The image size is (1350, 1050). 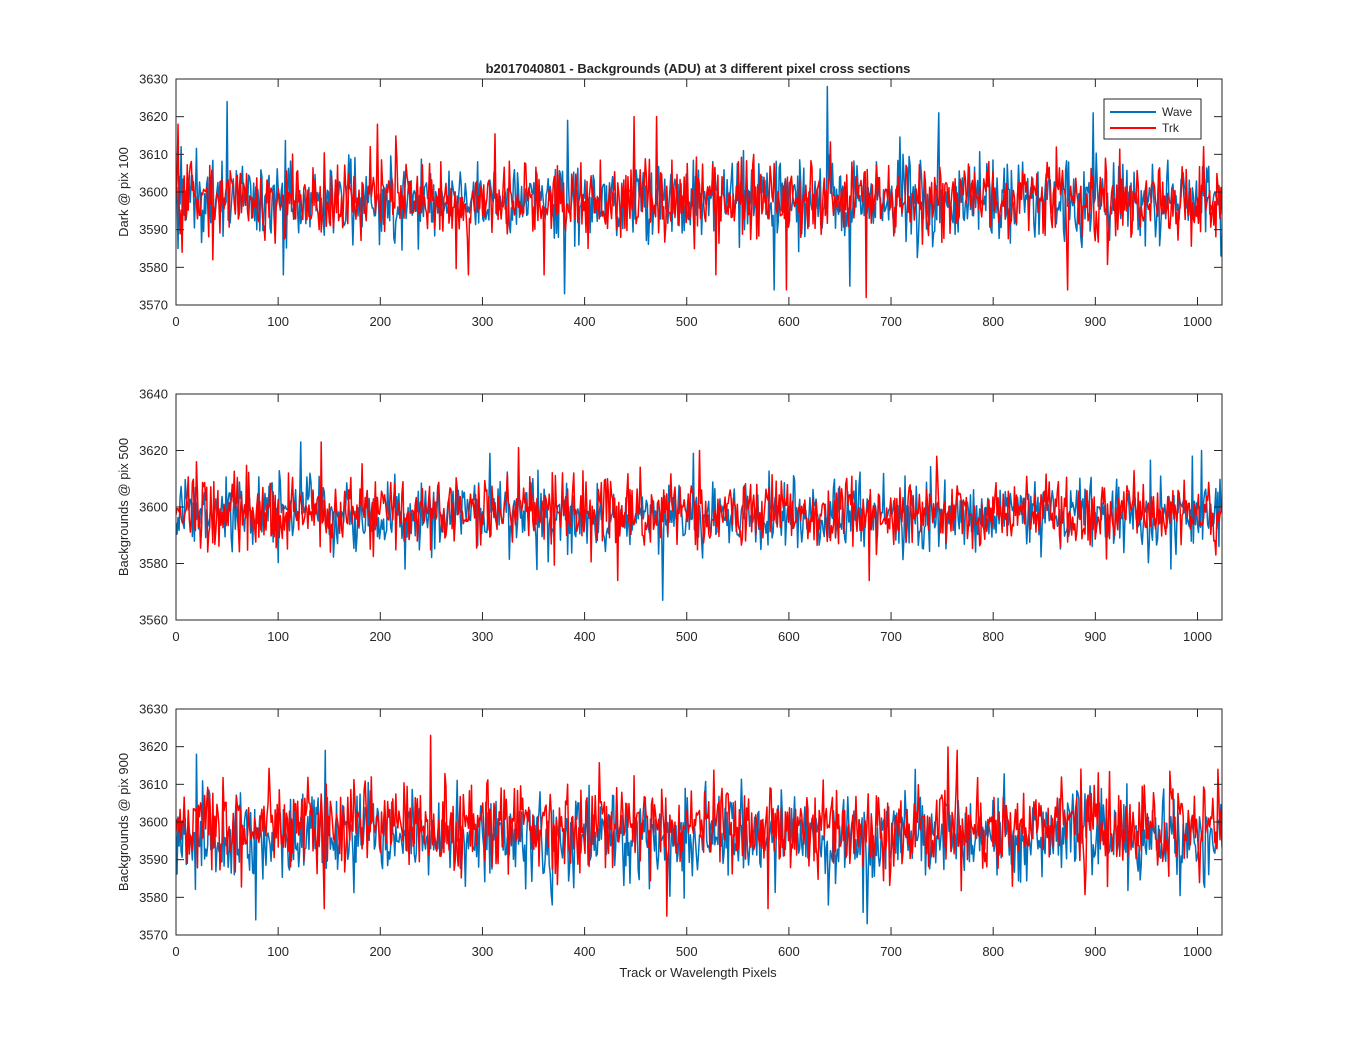 What do you see at coordinates (698, 972) in the screenshot?
I see `x-axis-label: Track or Wavelength Pixels` at bounding box center [698, 972].